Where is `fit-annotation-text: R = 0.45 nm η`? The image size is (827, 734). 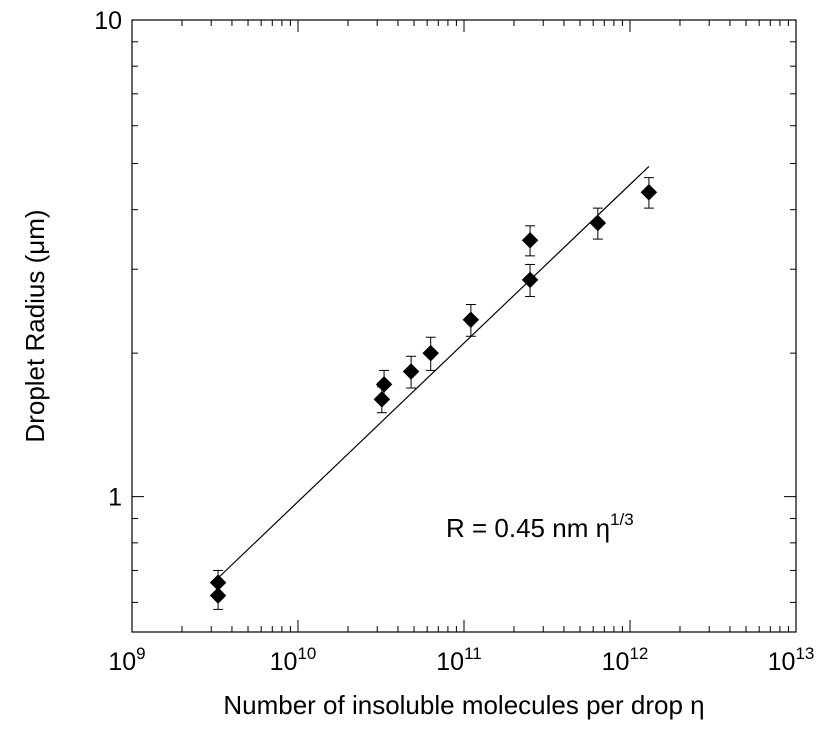
fit-annotation-text: R = 0.45 nm η is located at coordinates (528, 528).